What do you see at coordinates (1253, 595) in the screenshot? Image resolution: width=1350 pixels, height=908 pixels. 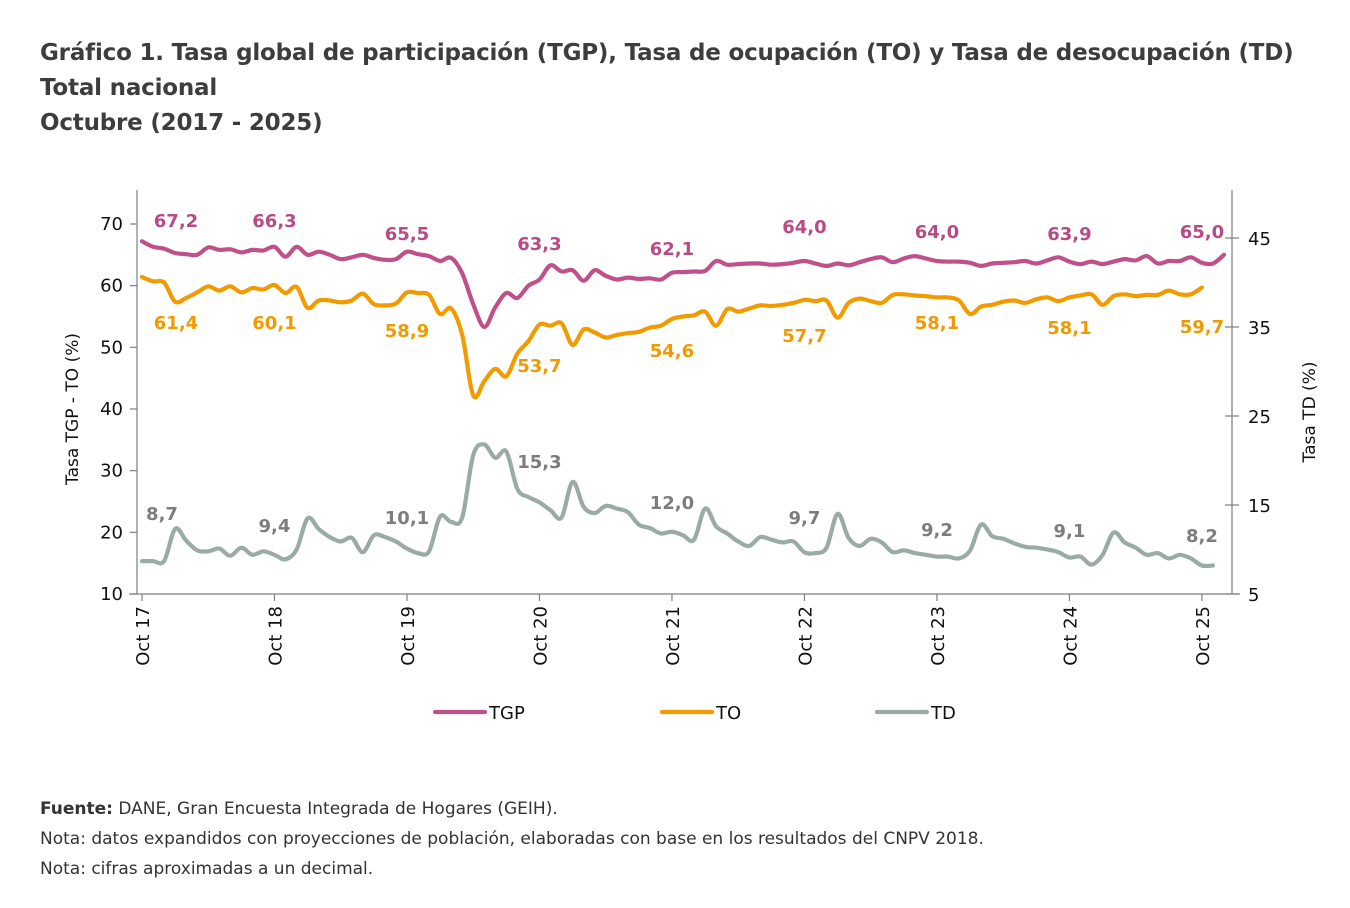 I see `right-tick-label: 5` at bounding box center [1253, 595].